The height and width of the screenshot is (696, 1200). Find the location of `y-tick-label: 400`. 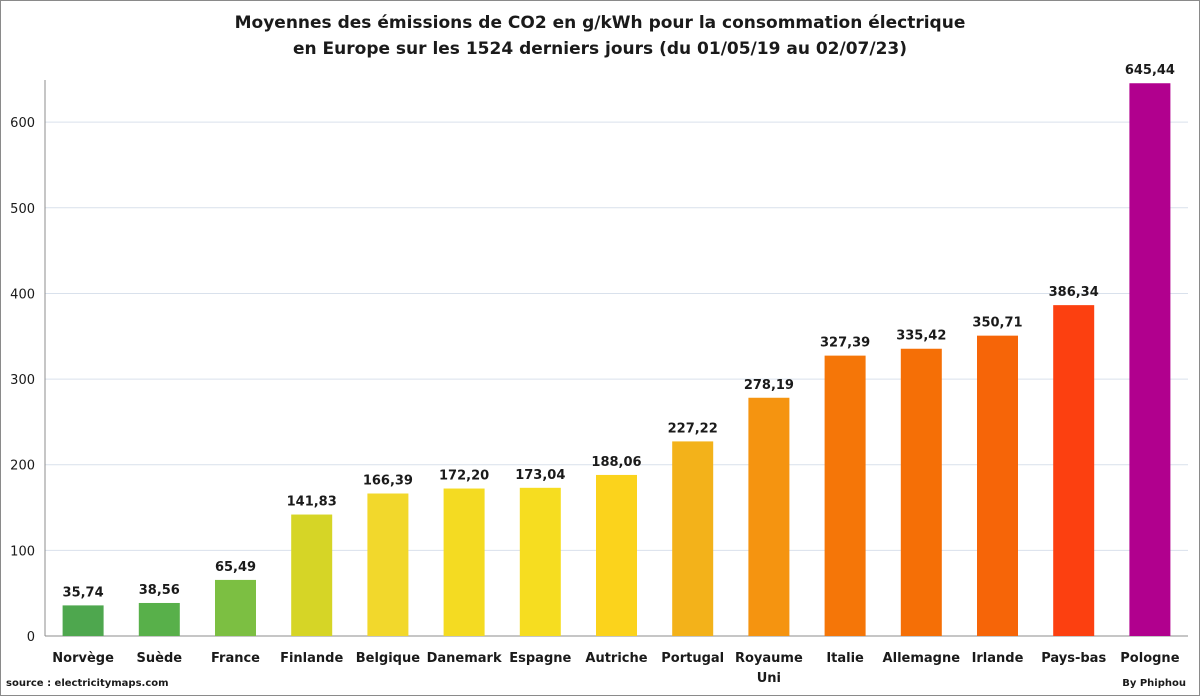

y-tick-label: 400 is located at coordinates (22, 294).